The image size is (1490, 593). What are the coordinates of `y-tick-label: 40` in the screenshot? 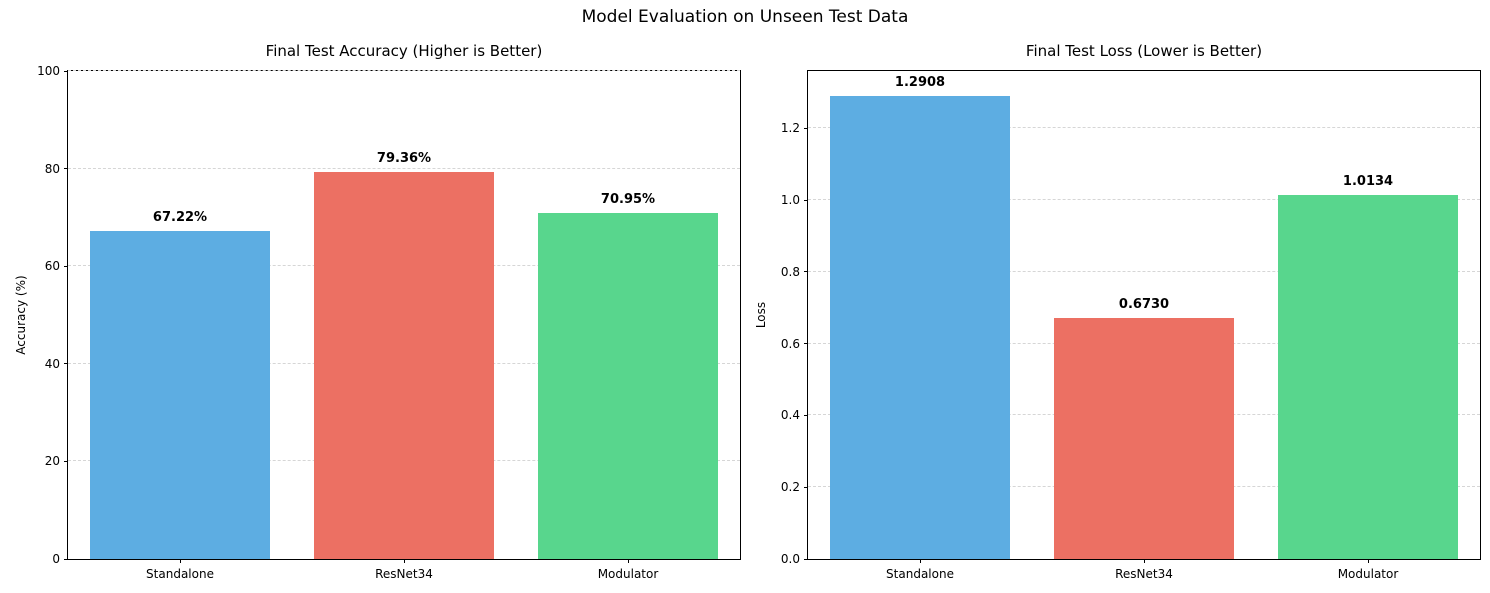 It's located at (52, 363).